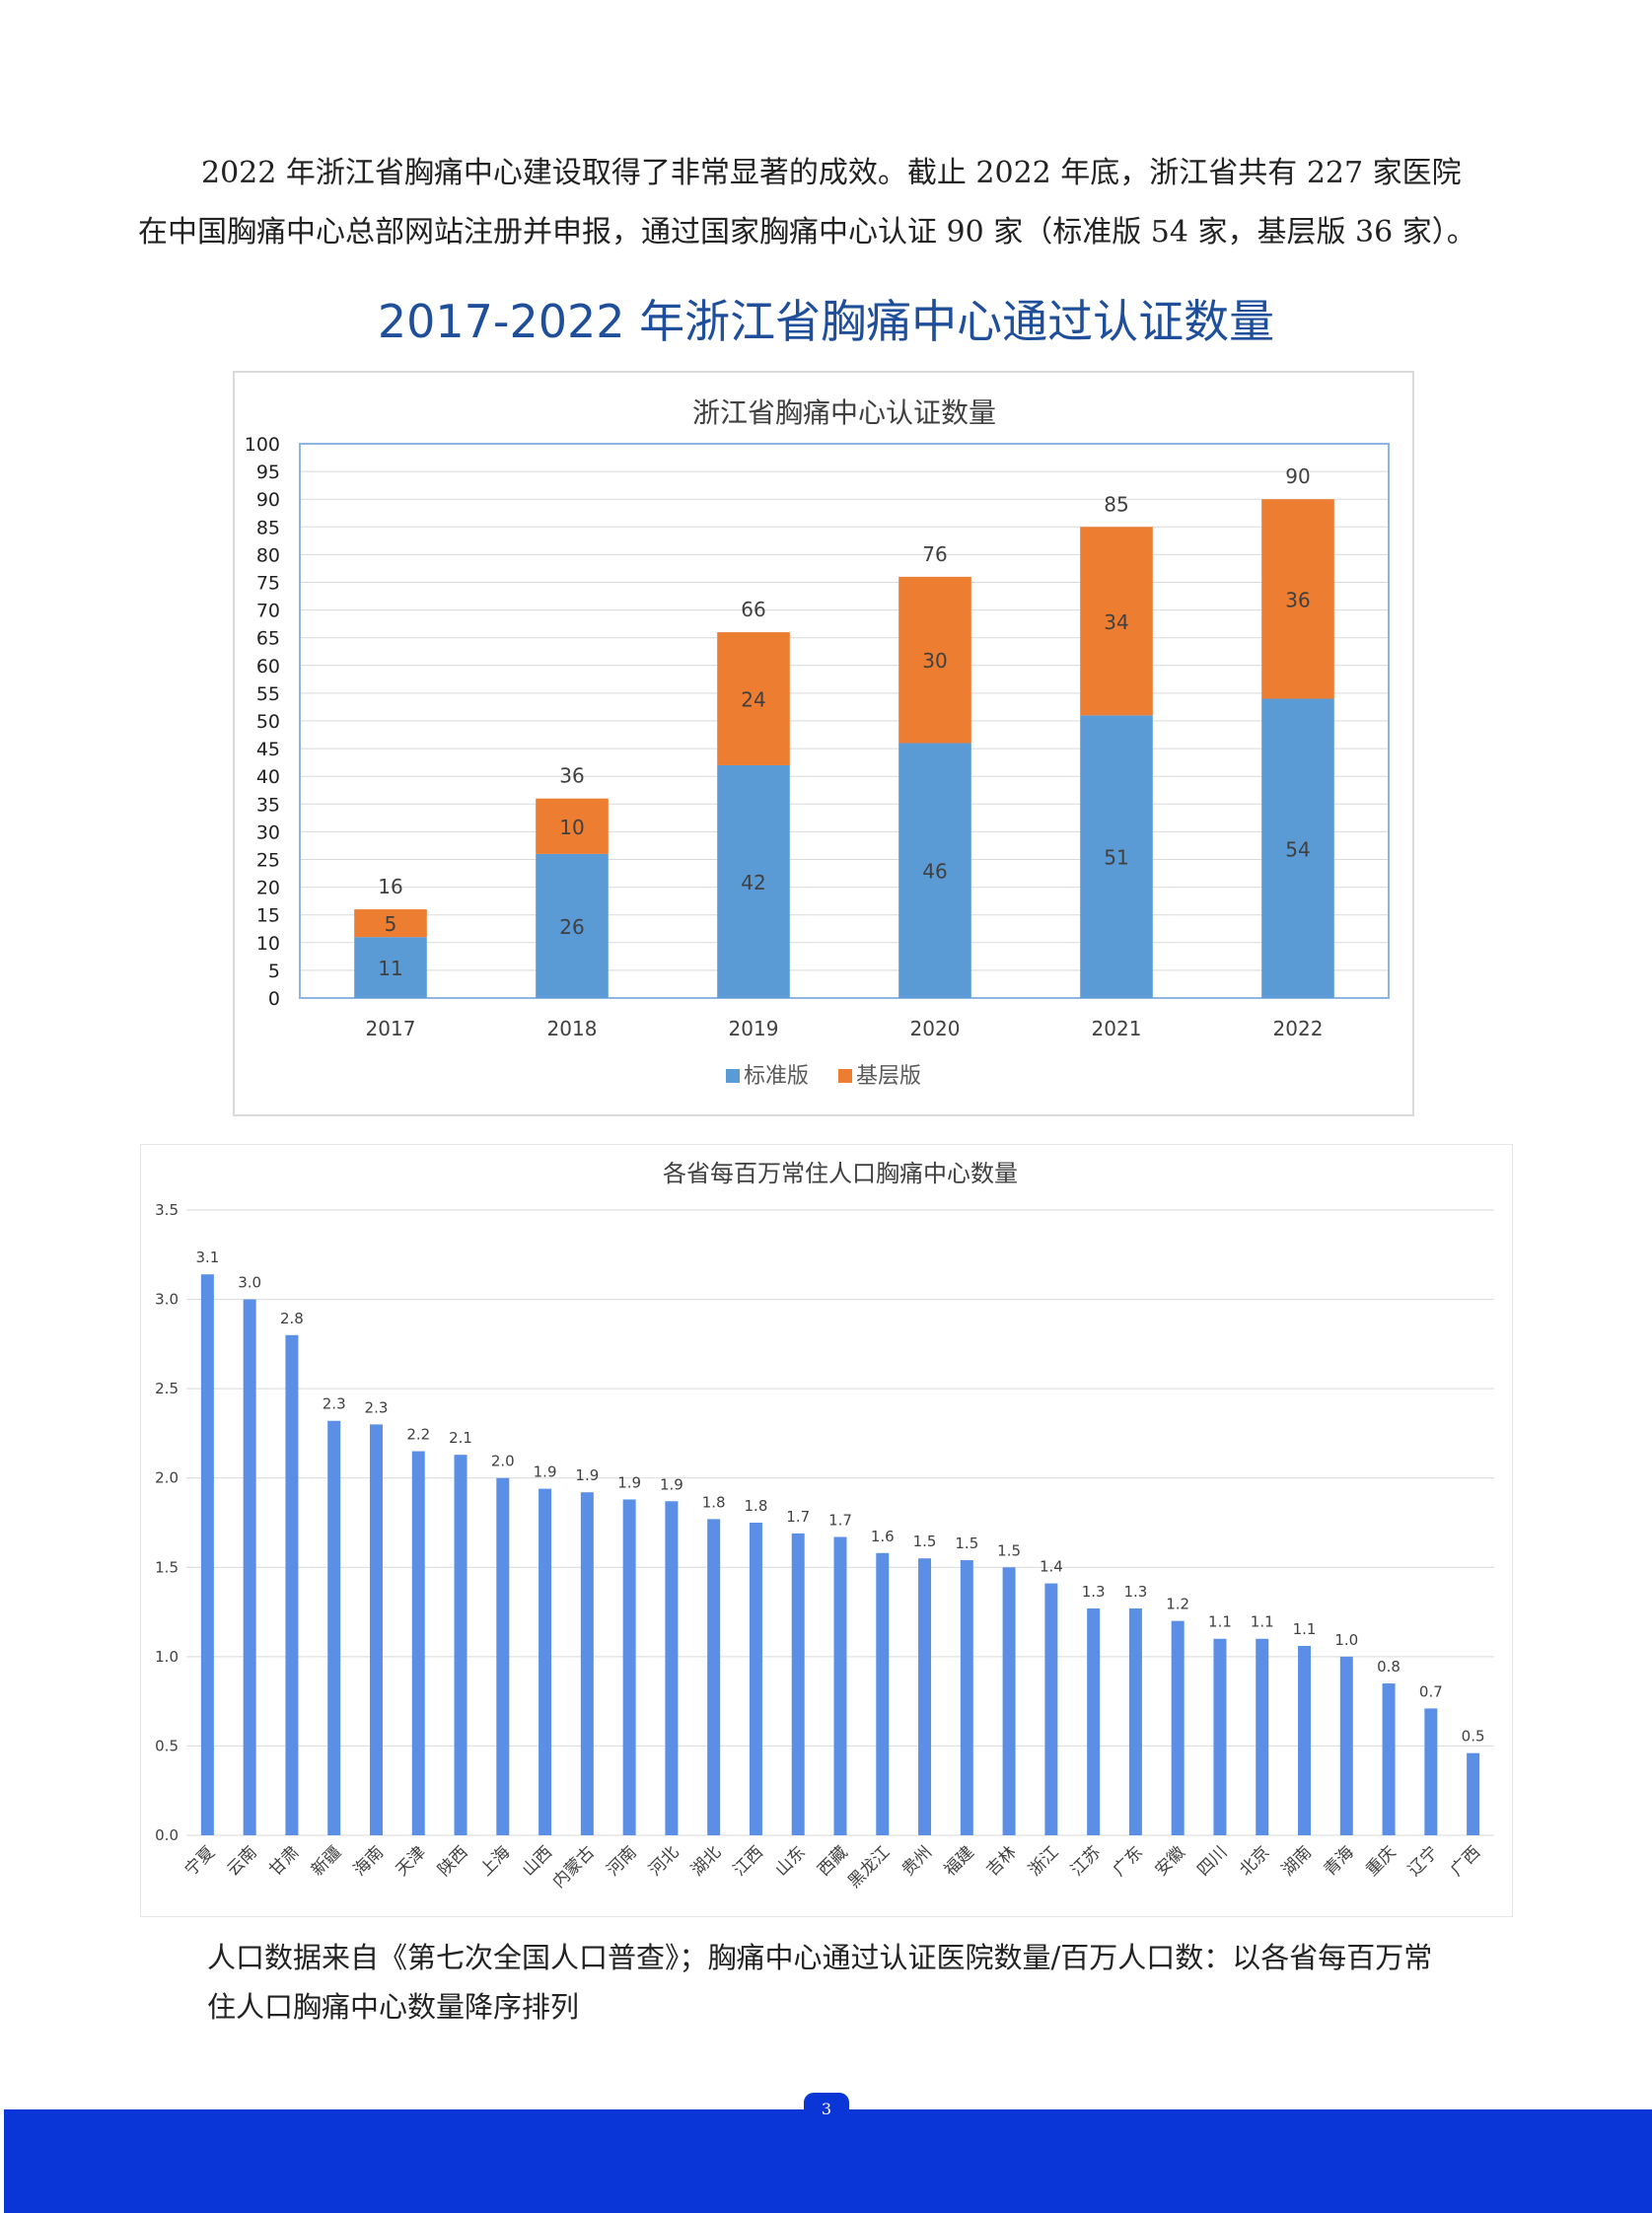 This screenshot has height=2213, width=1652. Describe the element at coordinates (917, 1861) in the screenshot. I see `chart2-x-tick: 贵州` at that location.